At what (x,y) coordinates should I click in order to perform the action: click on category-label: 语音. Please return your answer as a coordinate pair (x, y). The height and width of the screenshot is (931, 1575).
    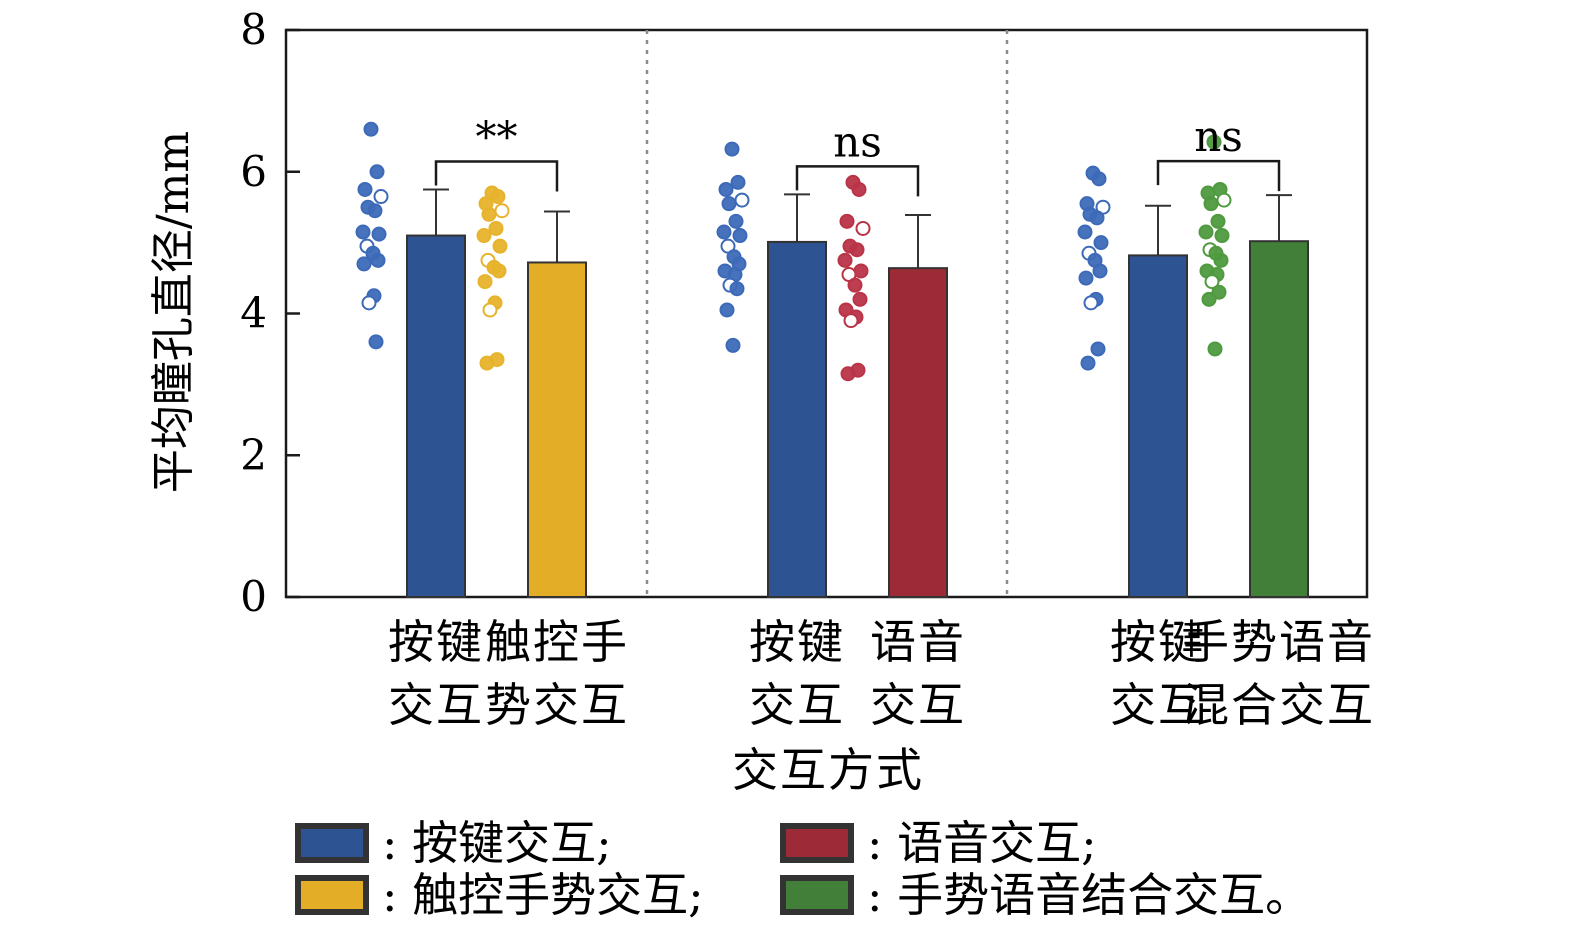
    Looking at the image, I should click on (918, 642).